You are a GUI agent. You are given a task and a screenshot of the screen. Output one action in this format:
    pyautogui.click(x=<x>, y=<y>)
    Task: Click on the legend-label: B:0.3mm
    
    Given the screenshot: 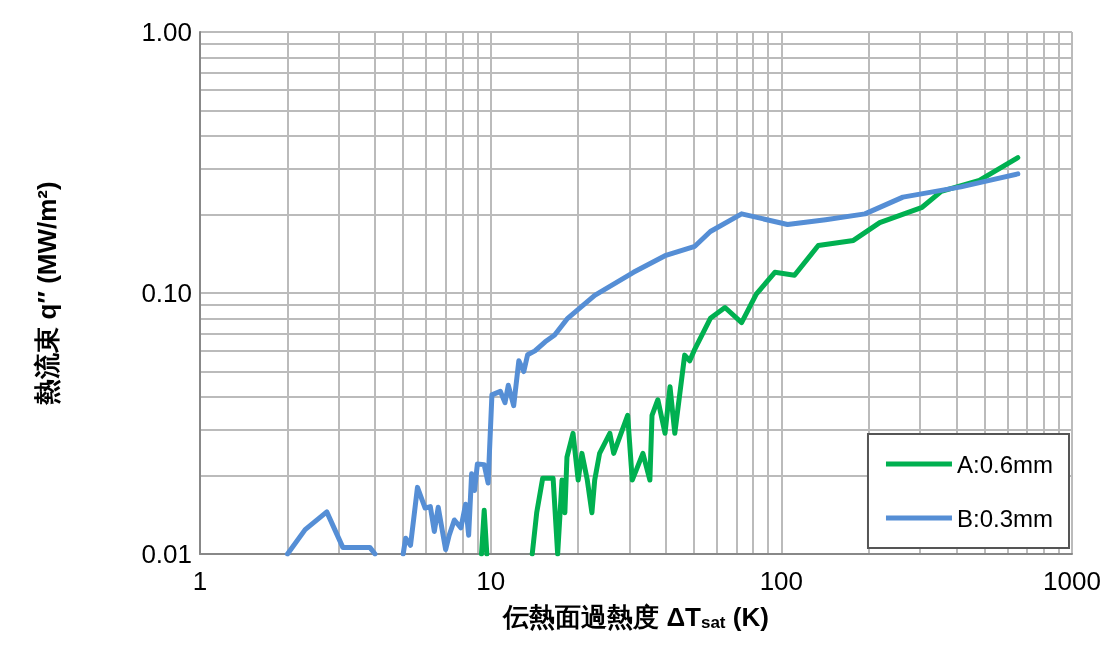 What is the action you would take?
    pyautogui.click(x=1005, y=518)
    